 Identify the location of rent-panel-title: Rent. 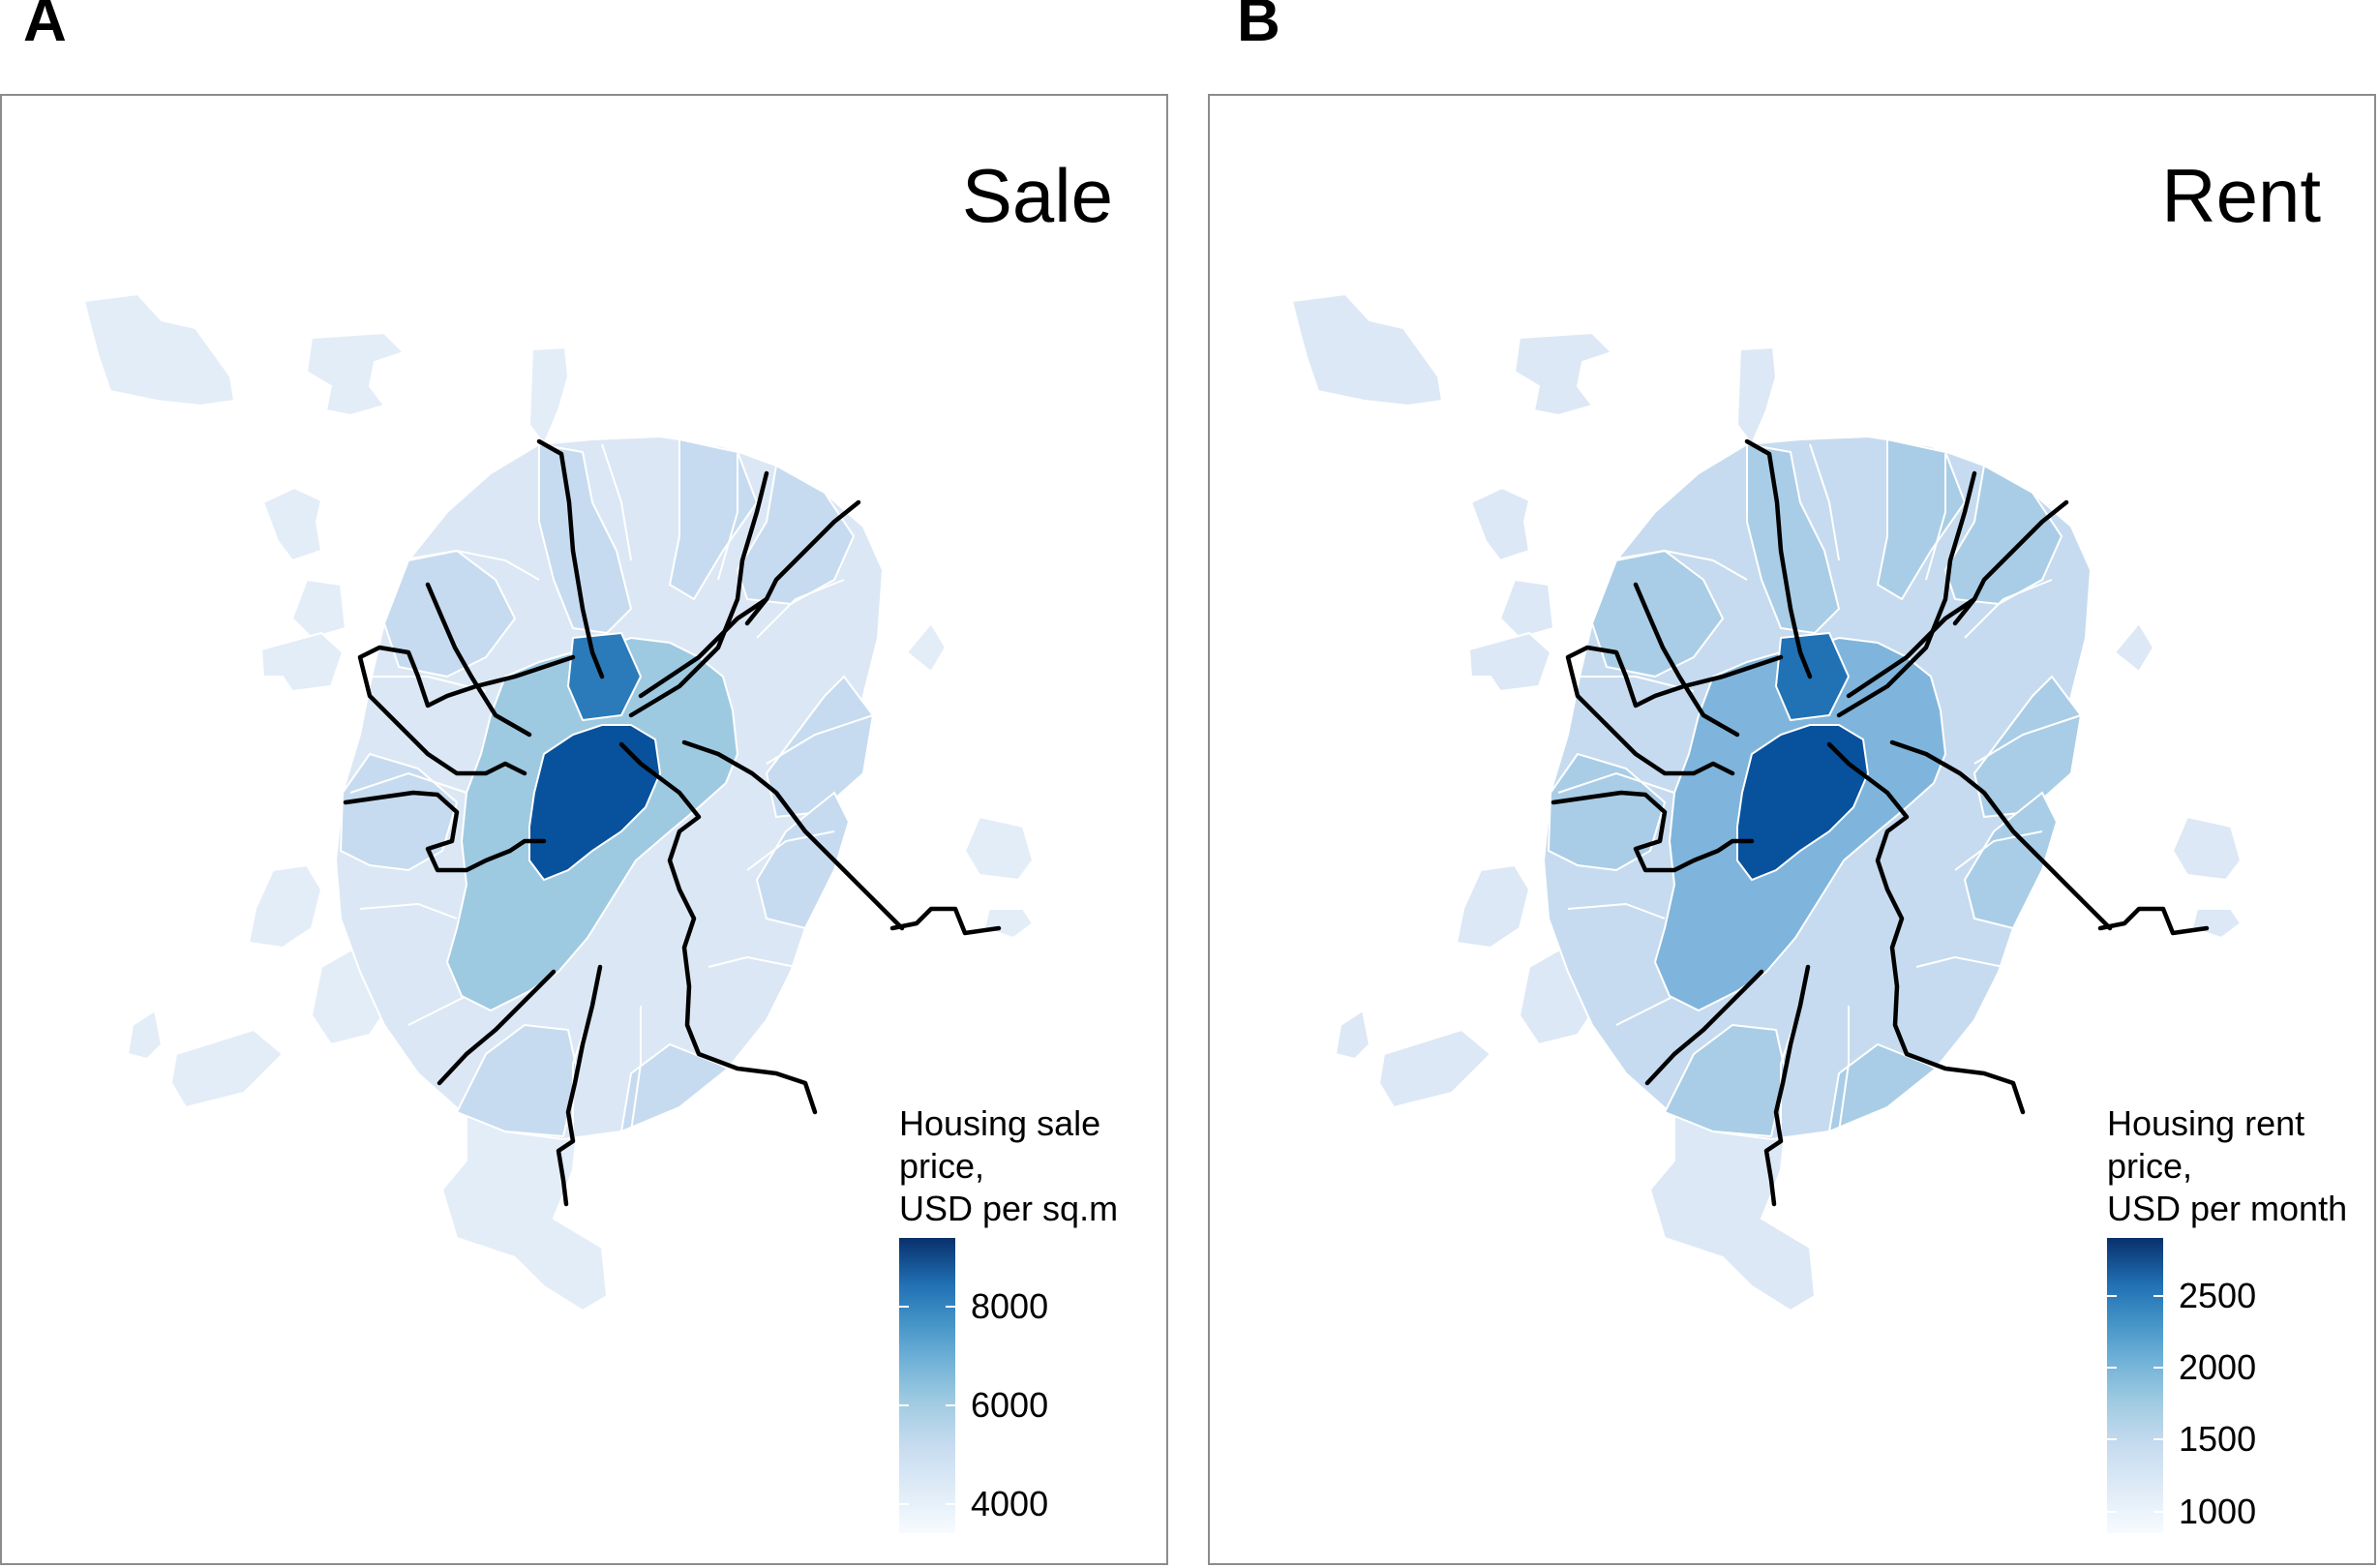
(2241, 195).